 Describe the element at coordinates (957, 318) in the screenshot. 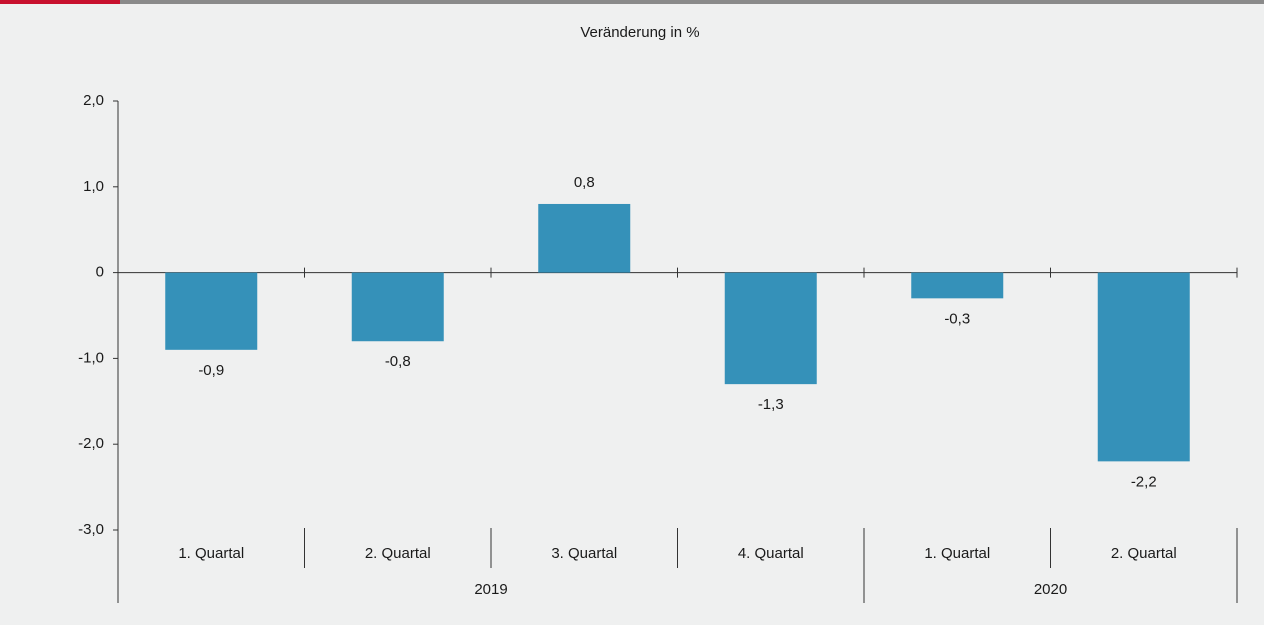

I see `value-label: -0,3` at that location.